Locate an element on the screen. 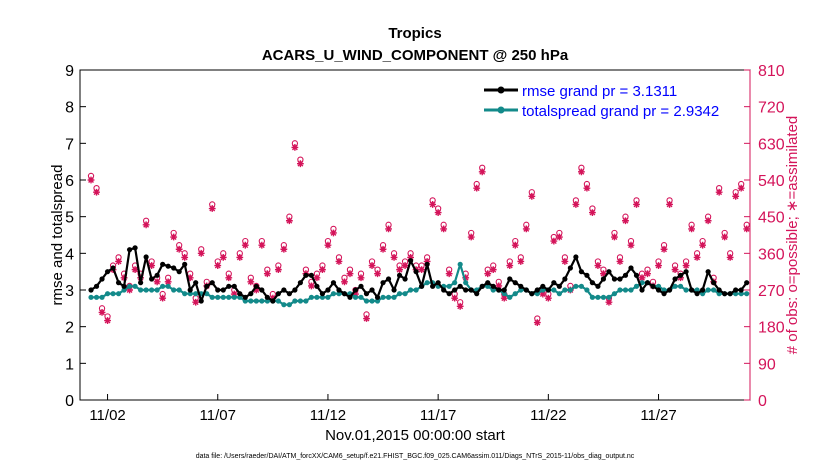 This screenshot has width=830, height=475. y-axis-right-label: # of obs: o=possible; ∗=assimilated is located at coordinates (792, 235).